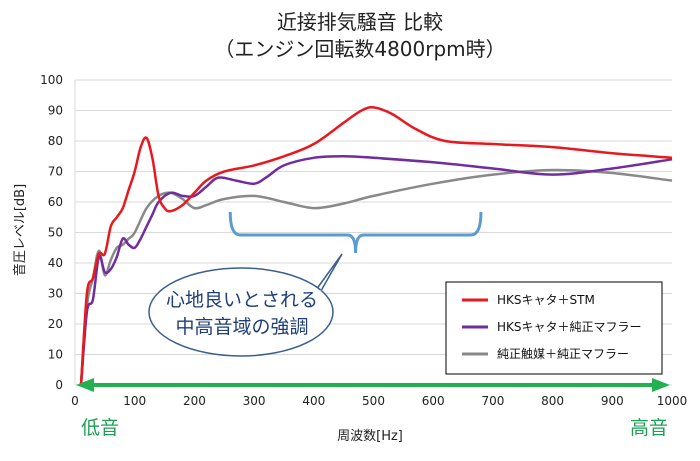 The height and width of the screenshot is (461, 700). What do you see at coordinates (569, 327) in the screenshot?
I see `legend-label: HKSキャタ＋純正マフラー` at bounding box center [569, 327].